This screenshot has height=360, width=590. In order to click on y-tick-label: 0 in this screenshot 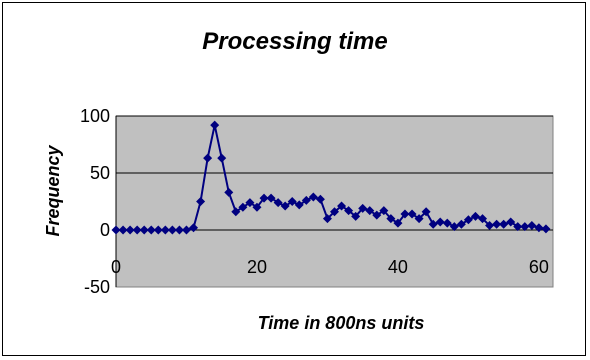, I will do `click(105, 230)`.